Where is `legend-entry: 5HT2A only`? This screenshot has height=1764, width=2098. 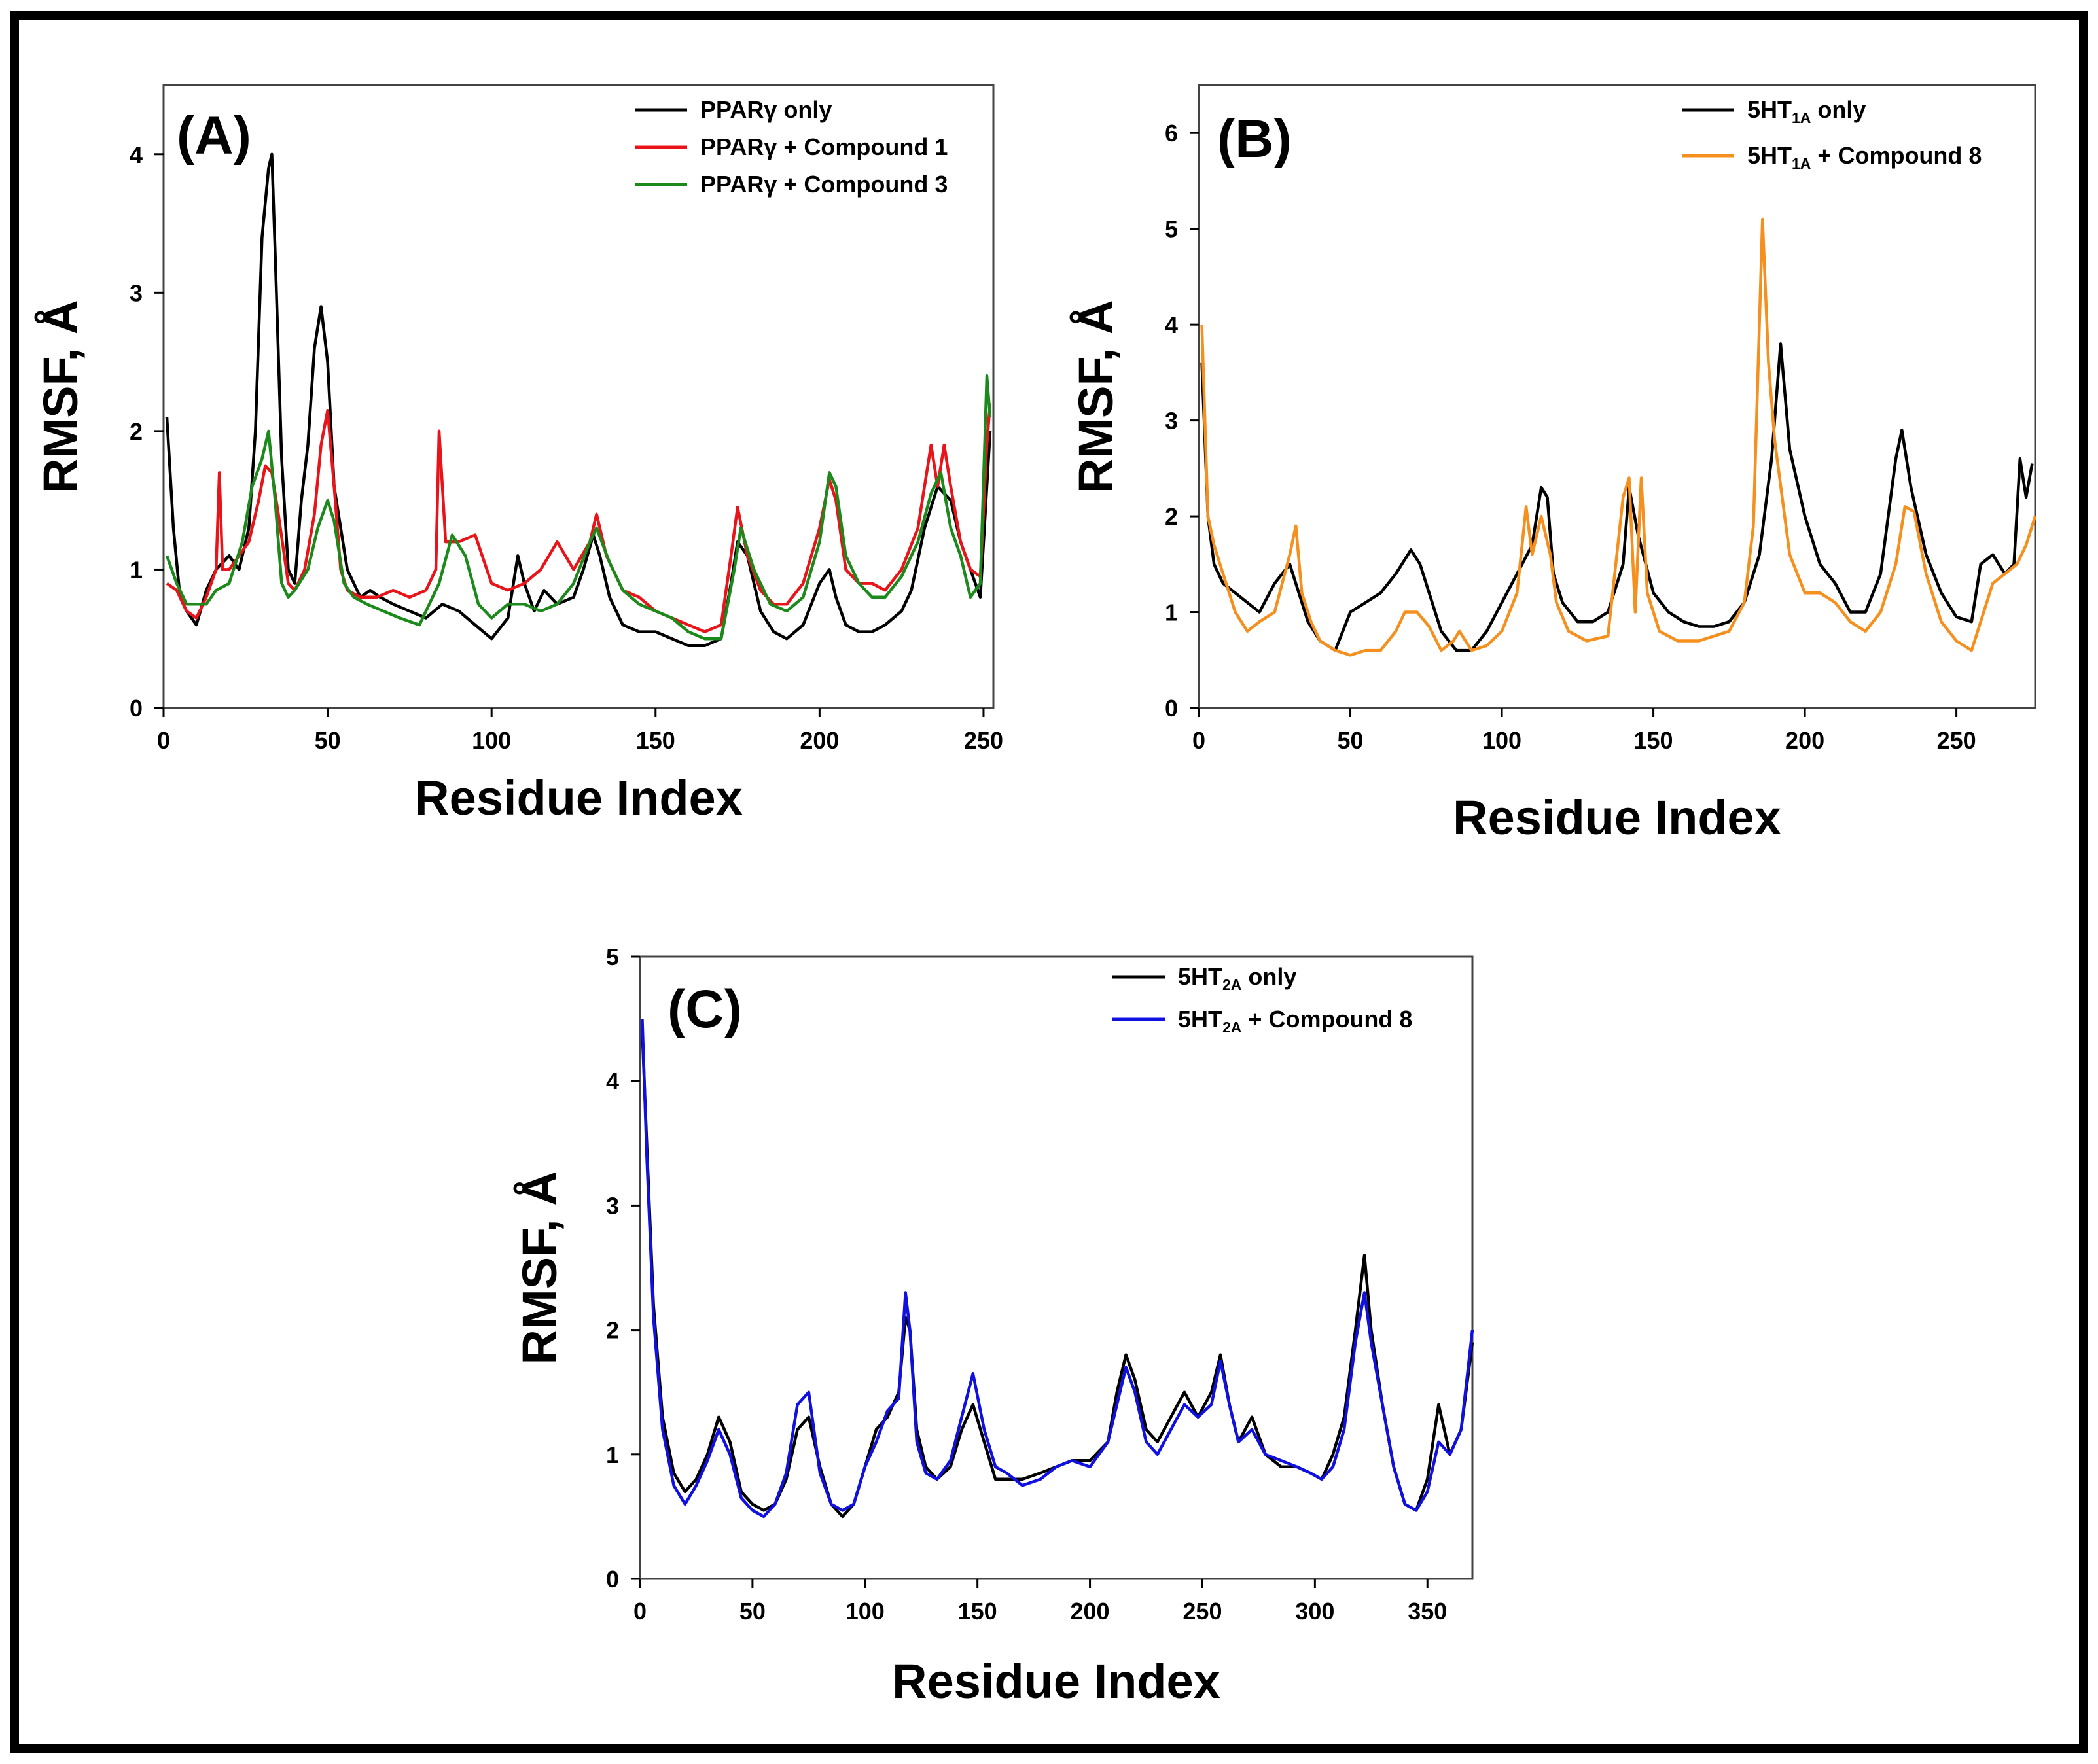
legend-entry: 5HT2A only is located at coordinates (1237, 978).